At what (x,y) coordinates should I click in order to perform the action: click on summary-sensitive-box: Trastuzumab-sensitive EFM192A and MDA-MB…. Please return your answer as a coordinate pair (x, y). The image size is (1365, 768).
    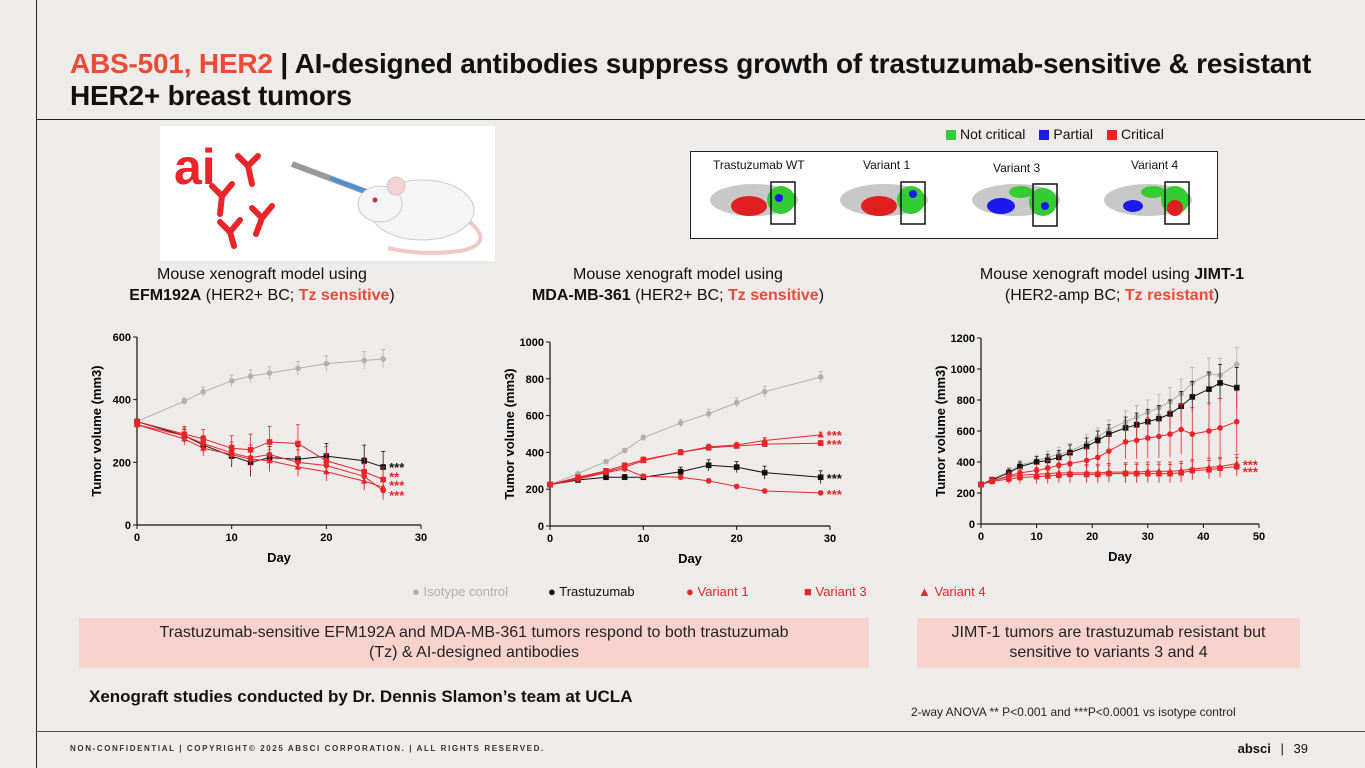
    Looking at the image, I should click on (474, 643).